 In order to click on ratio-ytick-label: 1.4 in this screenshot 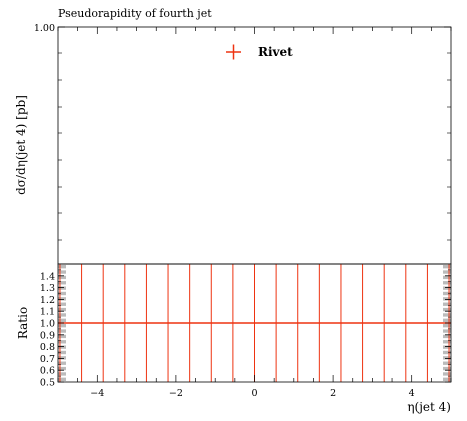, I will do `click(47, 276)`.